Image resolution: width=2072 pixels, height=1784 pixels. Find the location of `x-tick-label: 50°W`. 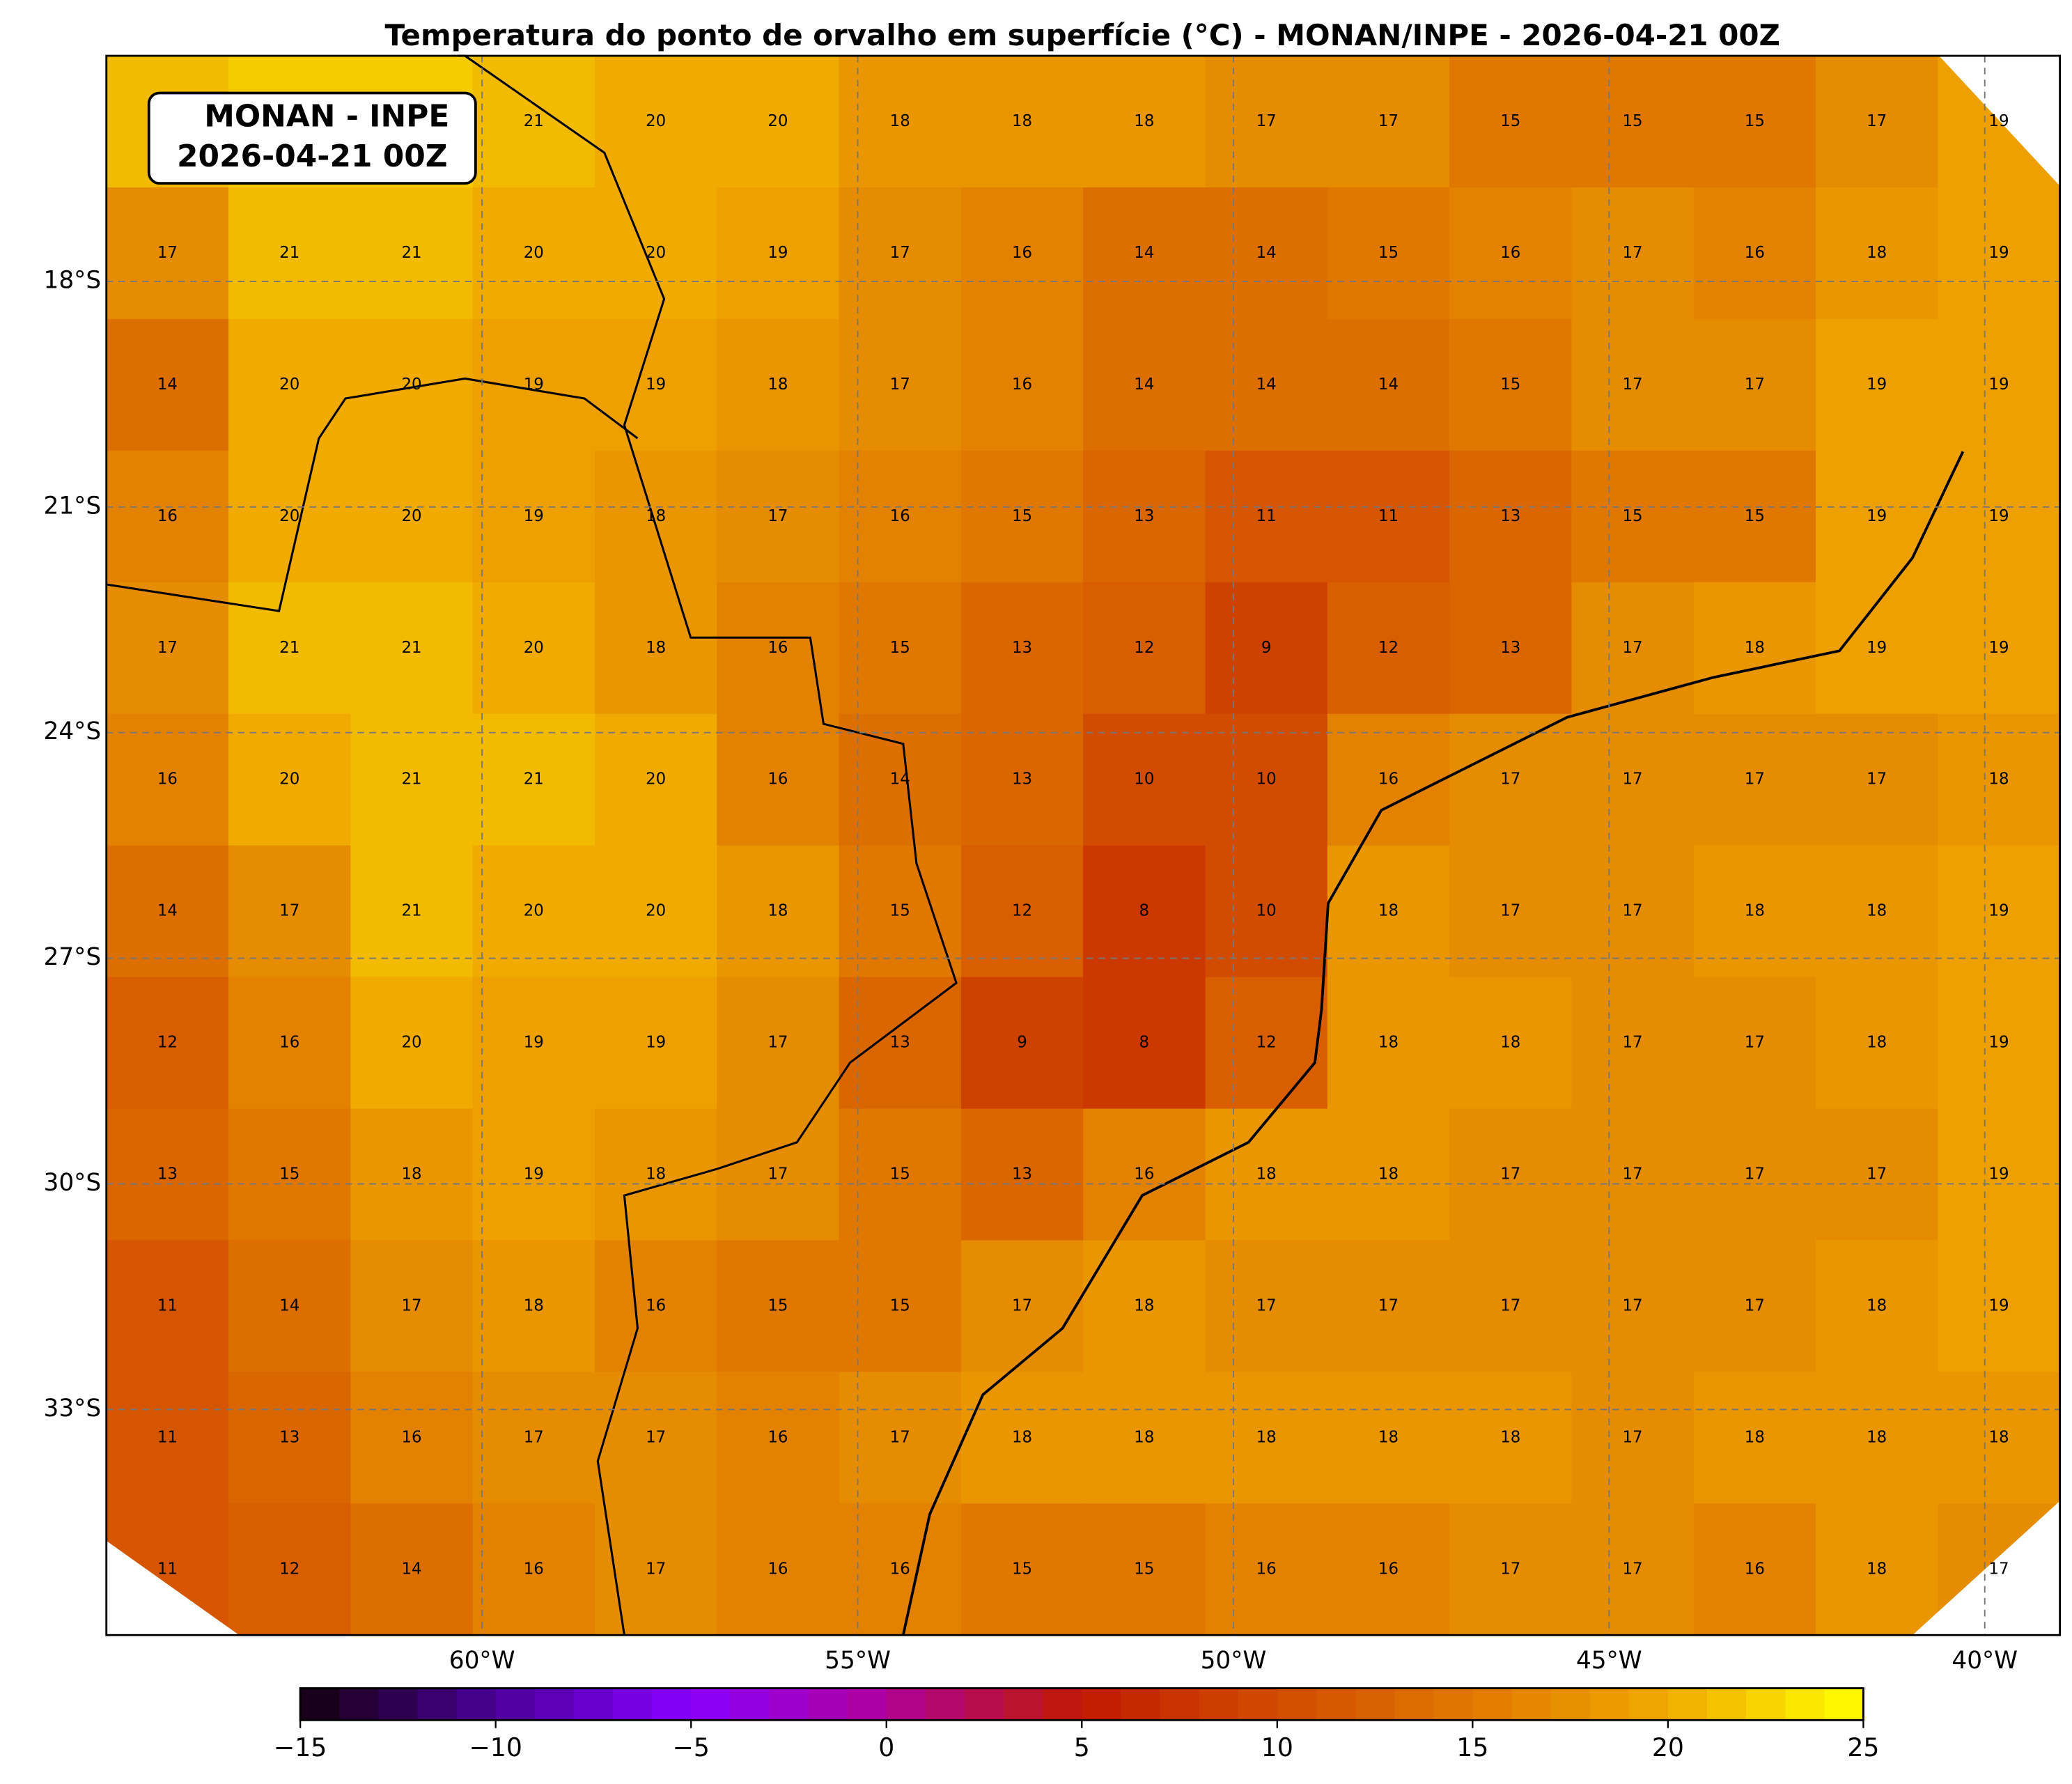

x-tick-label: 50°W is located at coordinates (1234, 1661).